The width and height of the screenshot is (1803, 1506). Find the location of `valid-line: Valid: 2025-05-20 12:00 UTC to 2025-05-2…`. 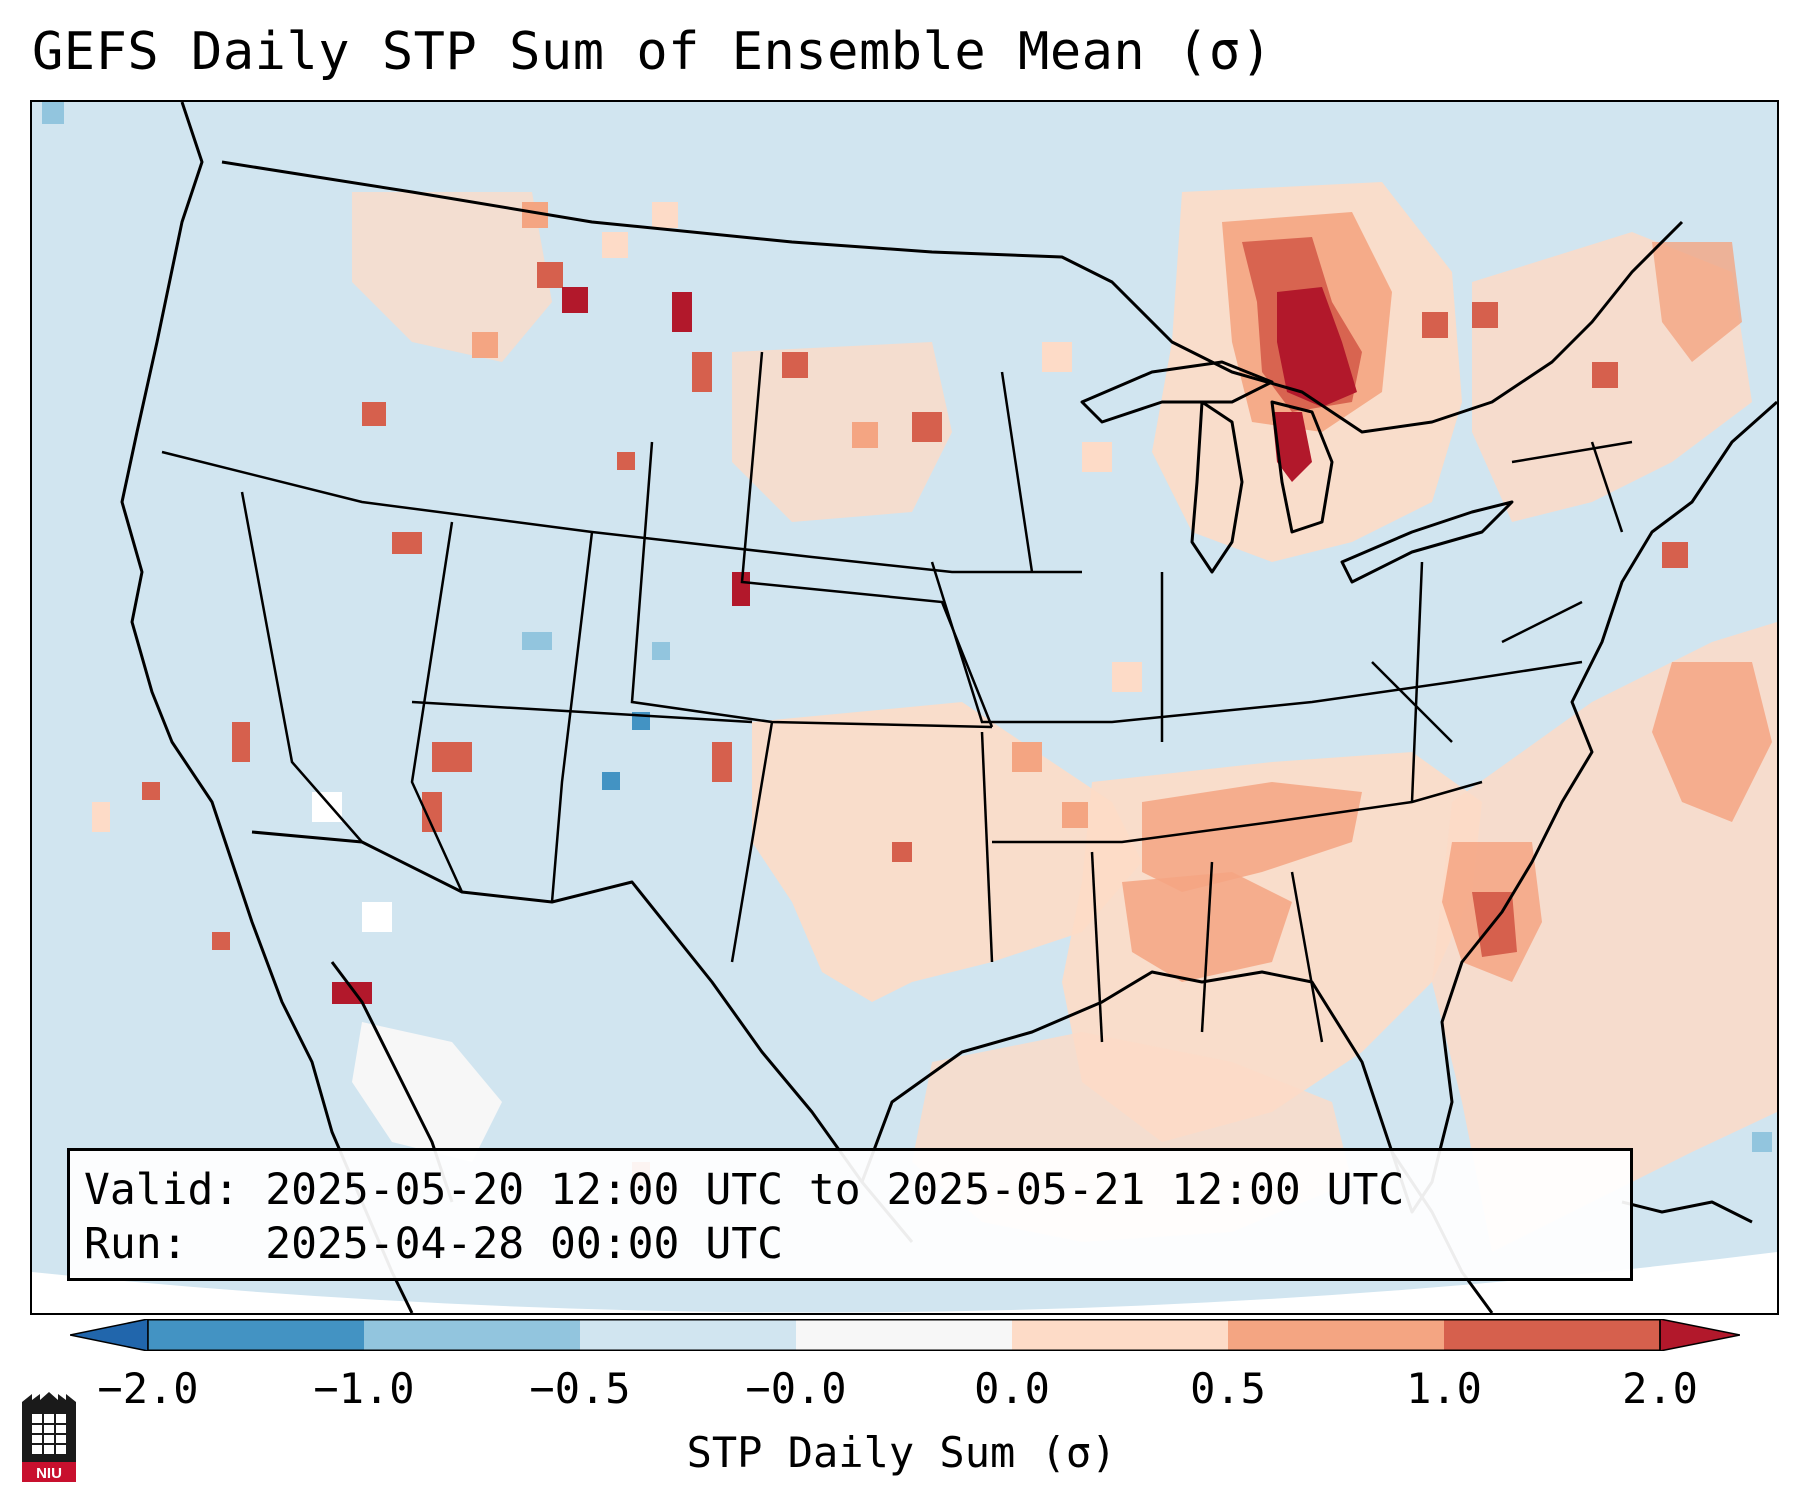

valid-line: Valid: 2025-05-20 12:00 UTC to 2025-05-2… is located at coordinates (744, 1190).